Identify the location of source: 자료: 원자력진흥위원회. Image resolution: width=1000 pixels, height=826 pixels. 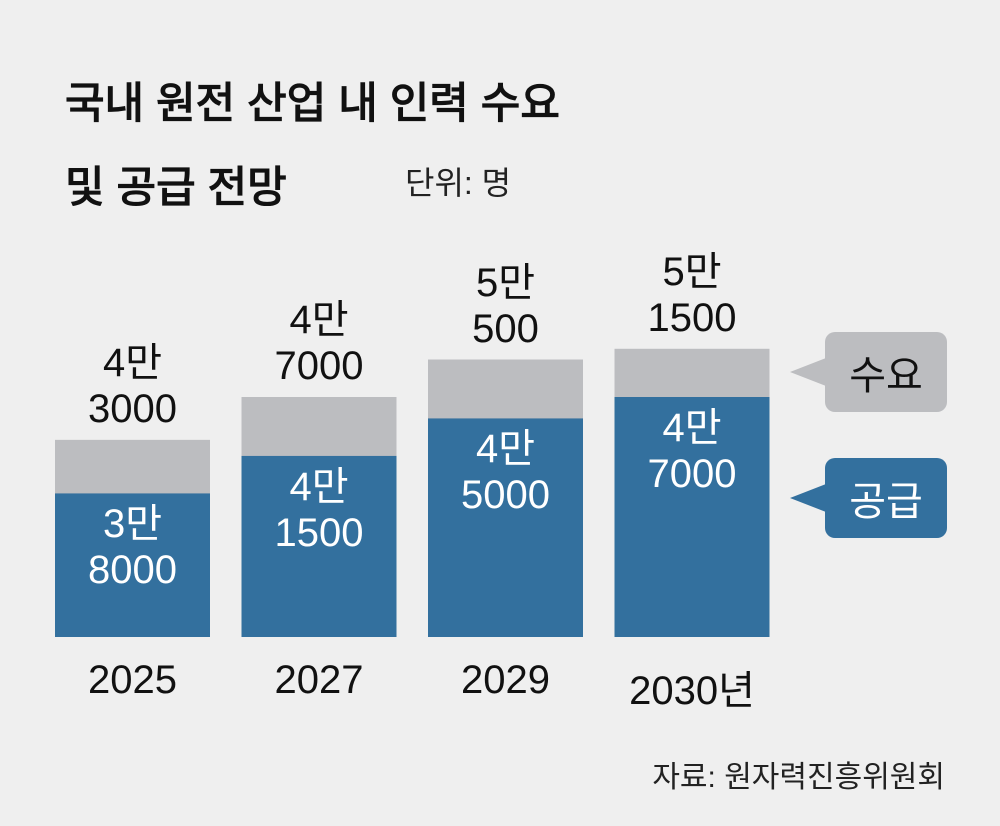
(798, 777).